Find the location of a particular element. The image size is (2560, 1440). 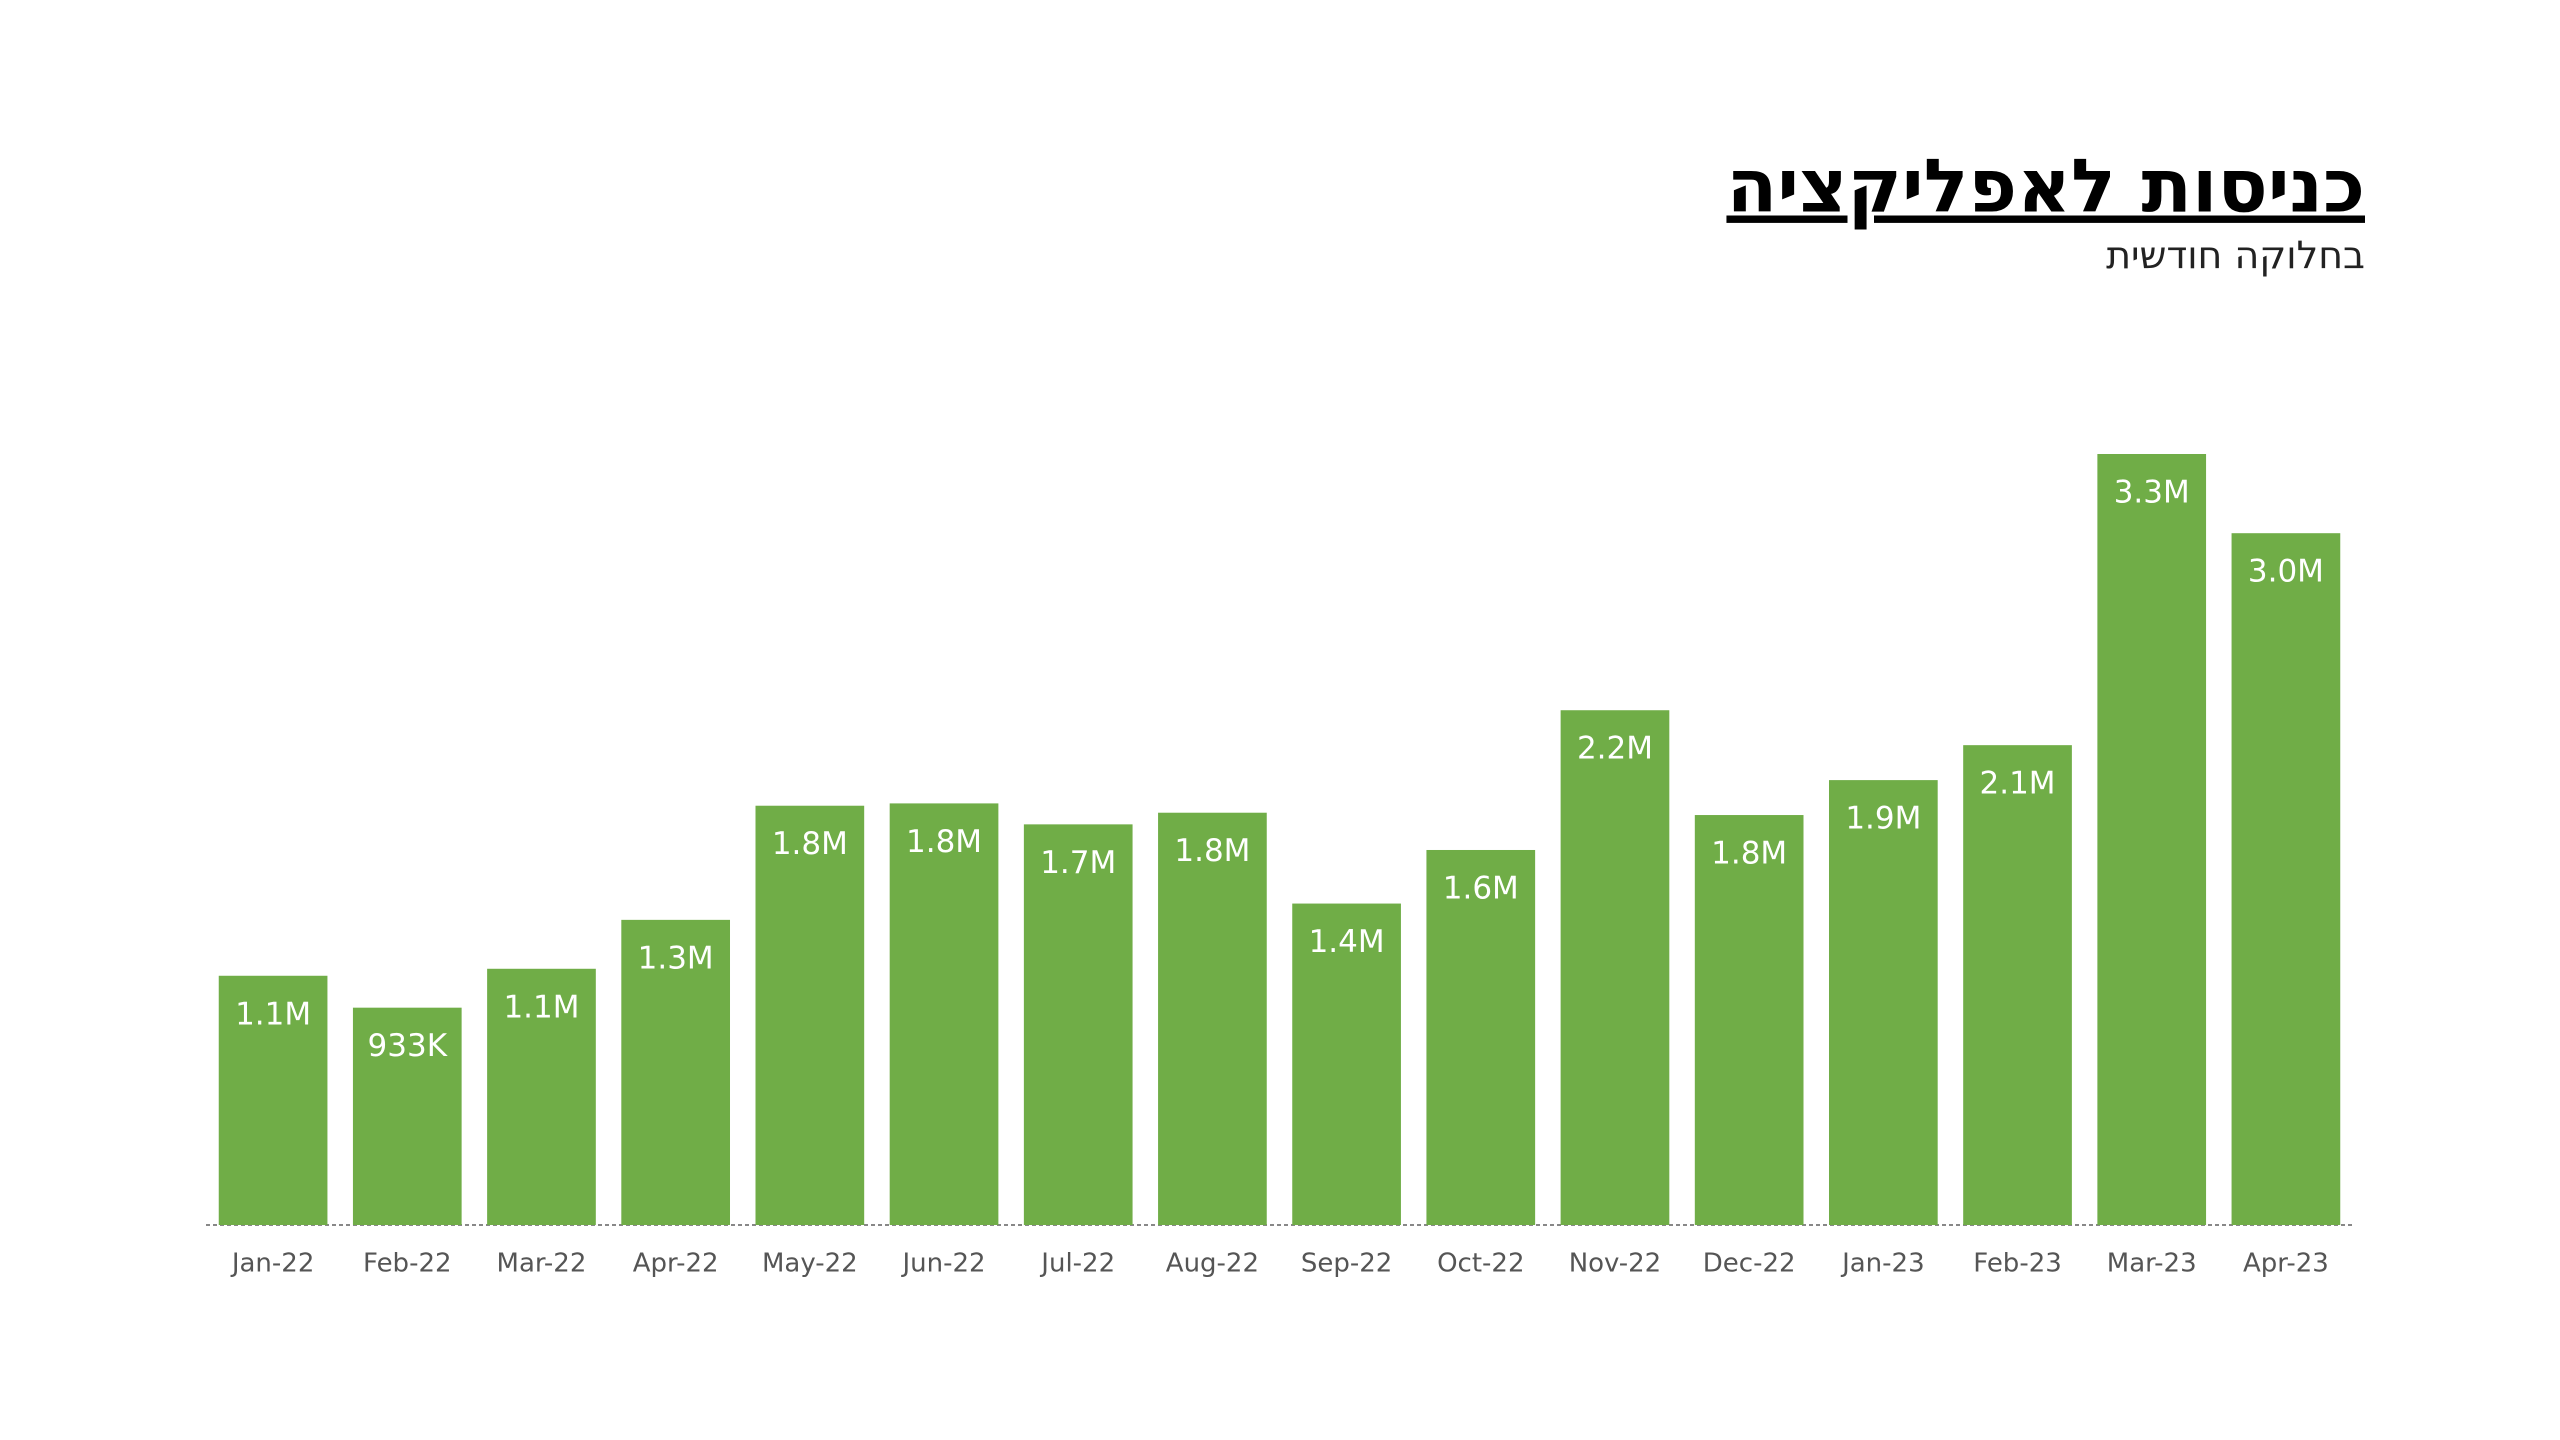

chart-subtitle: בחלוקה חודשית is located at coordinates (2235, 256).